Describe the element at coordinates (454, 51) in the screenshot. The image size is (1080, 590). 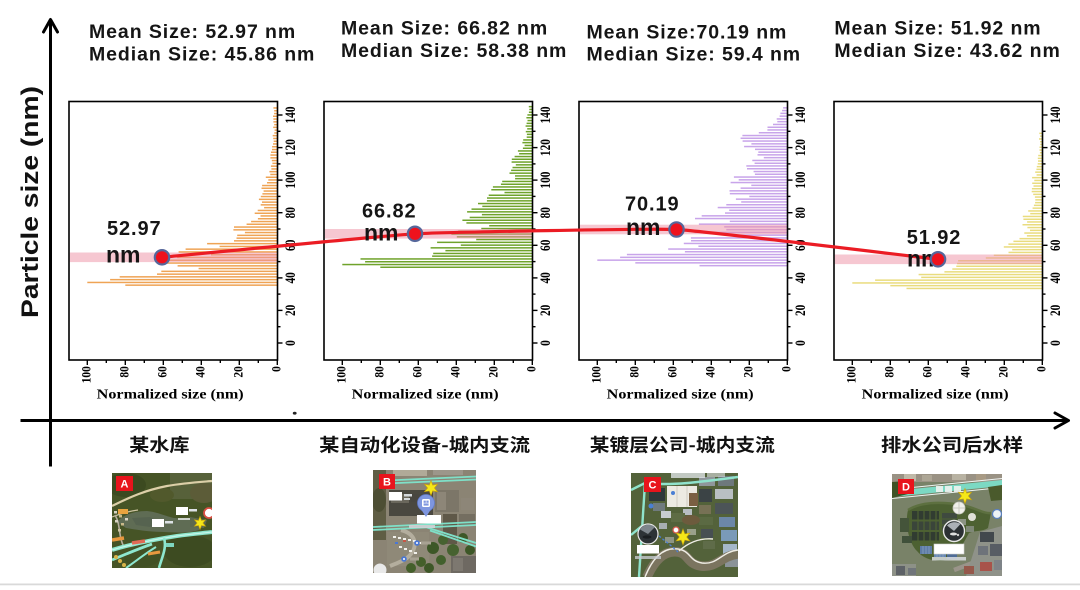
I see `svg-text: Median Size: 58.38 nm` at that location.